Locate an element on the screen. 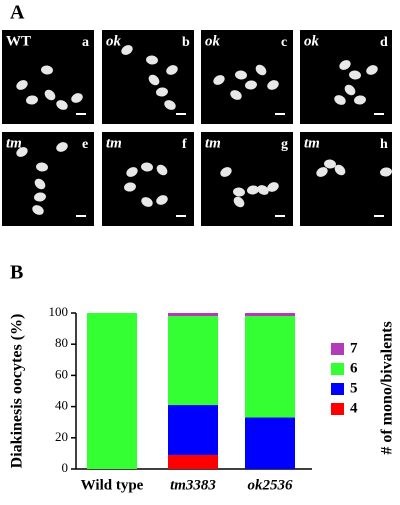 This screenshot has height=505, width=400. panel-letter: f is located at coordinates (184, 144).